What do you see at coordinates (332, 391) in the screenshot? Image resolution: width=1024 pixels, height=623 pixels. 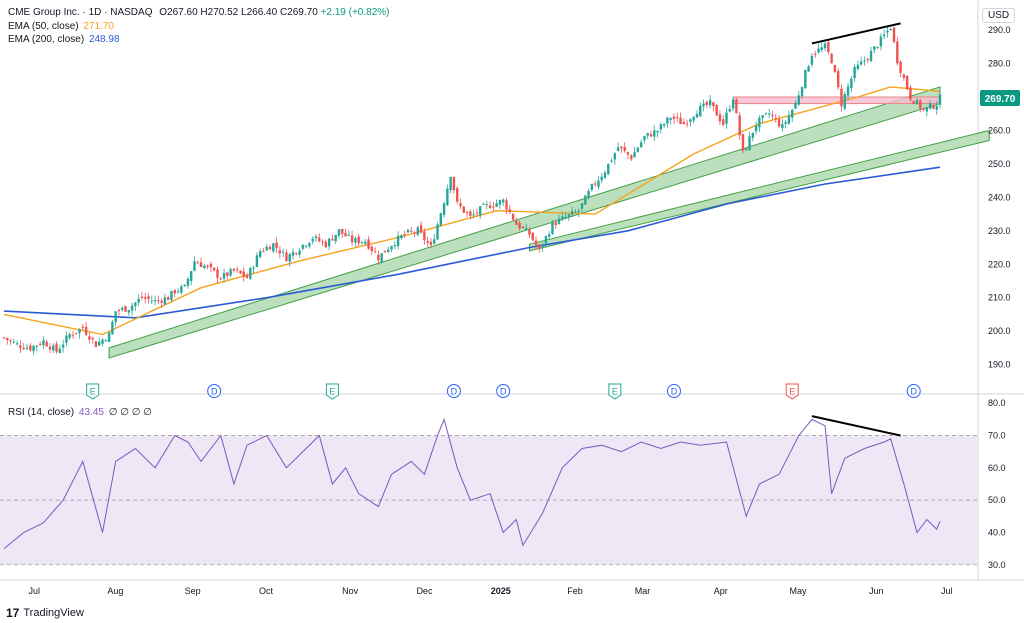 I see `earnings-marker` at bounding box center [332, 391].